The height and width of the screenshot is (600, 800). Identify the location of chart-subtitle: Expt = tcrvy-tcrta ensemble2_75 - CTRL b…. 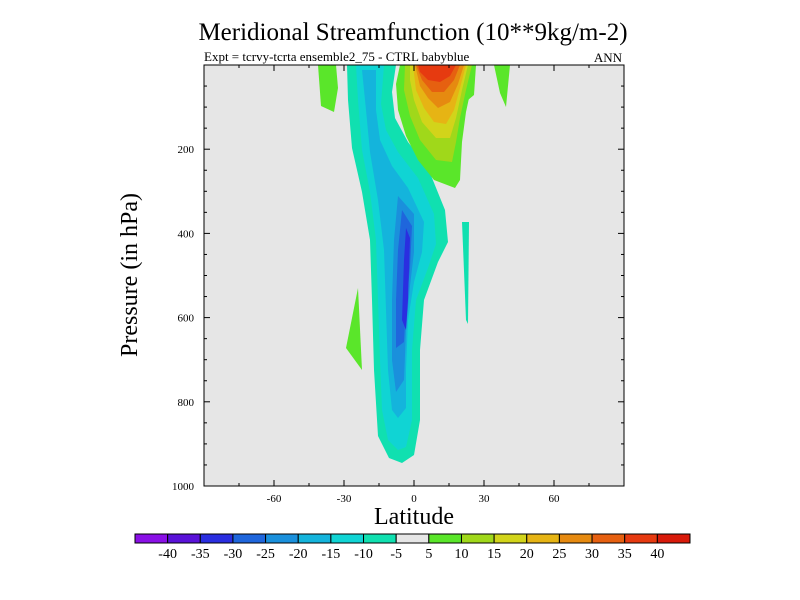
(337, 56).